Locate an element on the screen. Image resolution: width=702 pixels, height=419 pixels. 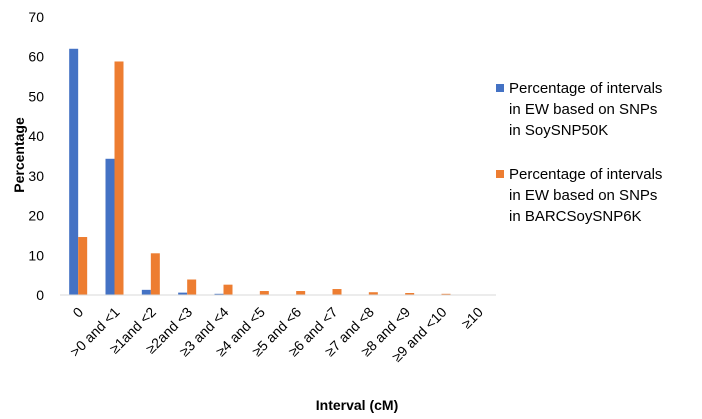
x-axis-title: Interval (cM) is located at coordinates (357, 405).